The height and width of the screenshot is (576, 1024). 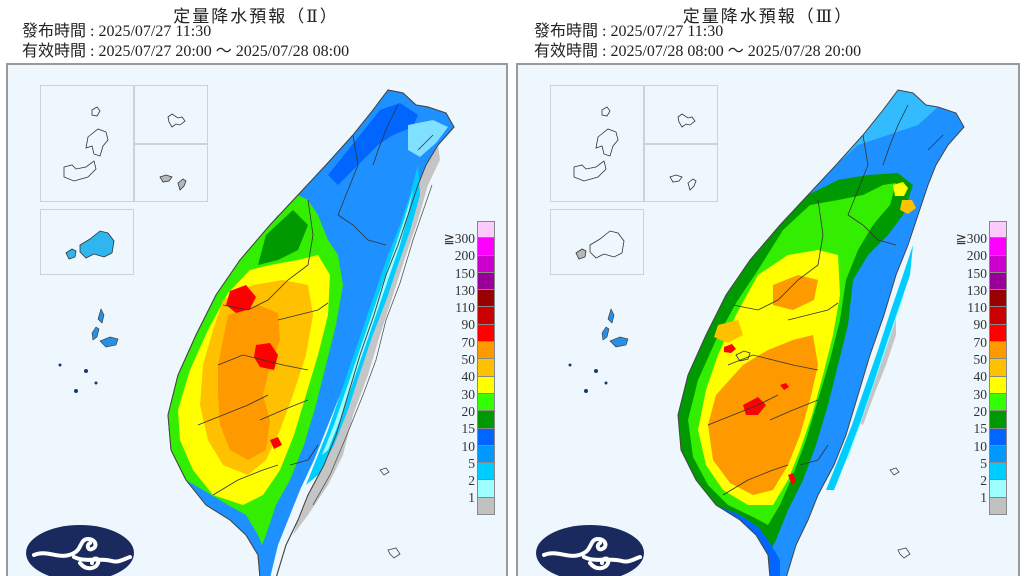 I want to click on panel-title: 定量降水預報（Ⅱ）, so click(x=256, y=16).